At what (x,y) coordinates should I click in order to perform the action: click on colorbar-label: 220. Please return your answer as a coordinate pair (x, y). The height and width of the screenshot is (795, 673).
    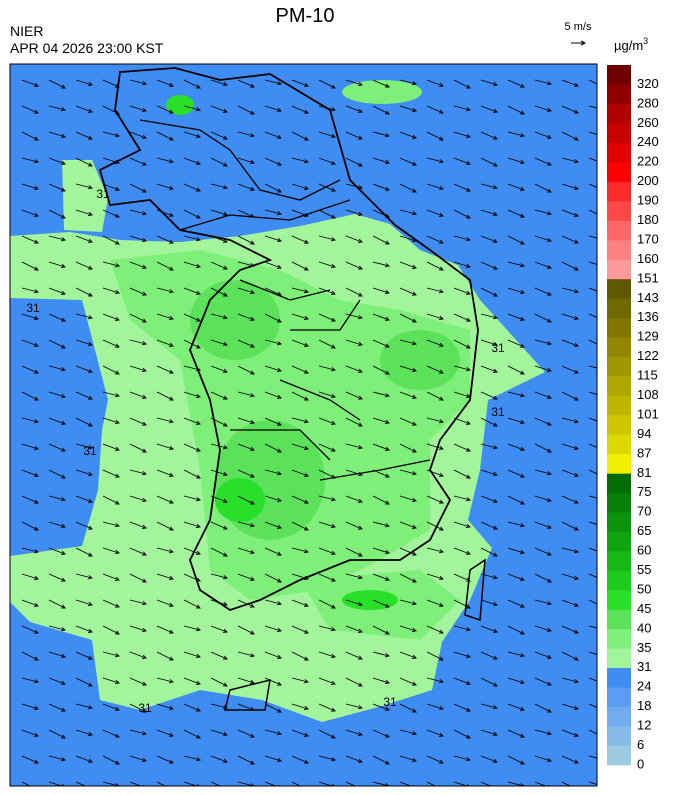
    Looking at the image, I should click on (648, 161).